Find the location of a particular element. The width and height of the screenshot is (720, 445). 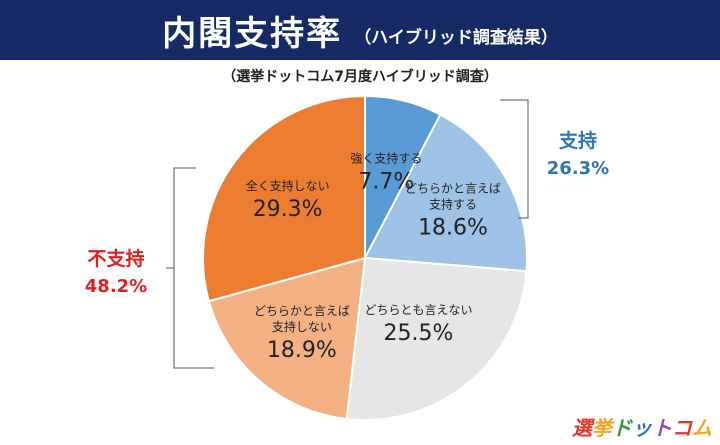

slice-value: 18.6% is located at coordinates (453, 228).